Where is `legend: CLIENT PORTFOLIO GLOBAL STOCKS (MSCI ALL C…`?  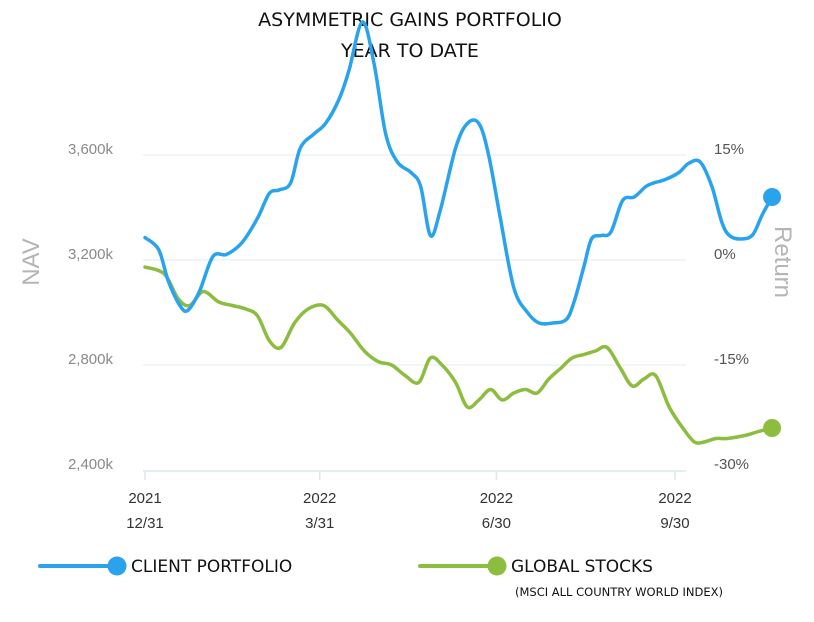
legend: CLIENT PORTFOLIO GLOBAL STOCKS (MSCI ALL C… is located at coordinates (380, 577).